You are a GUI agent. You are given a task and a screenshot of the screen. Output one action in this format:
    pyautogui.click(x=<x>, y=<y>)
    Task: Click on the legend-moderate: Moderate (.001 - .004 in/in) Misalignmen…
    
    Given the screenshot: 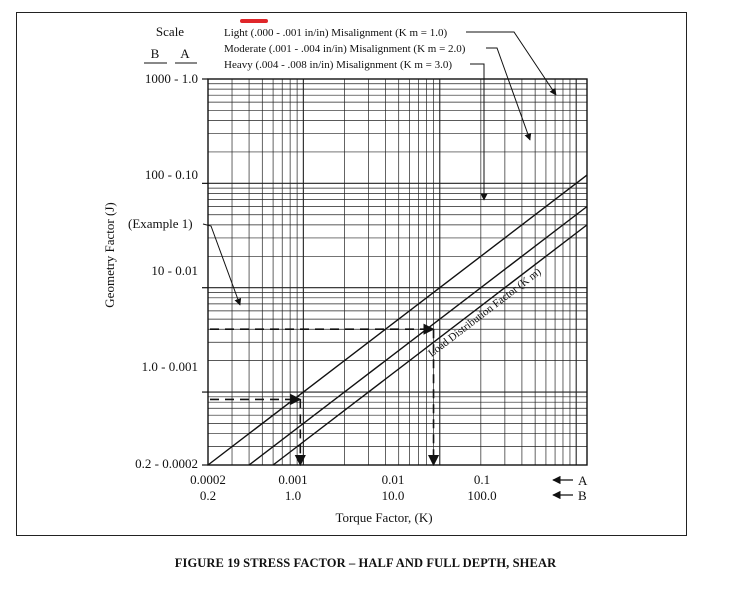 What is the action you would take?
    pyautogui.click(x=345, y=49)
    